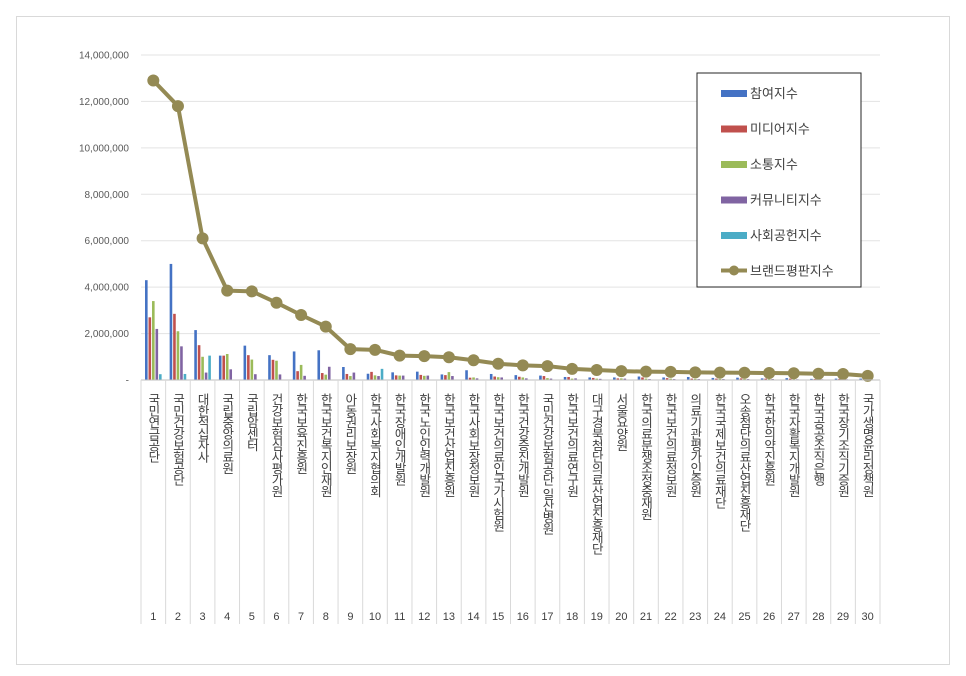  I want to click on category-label: 국민건강보험공단, so click(177, 439).